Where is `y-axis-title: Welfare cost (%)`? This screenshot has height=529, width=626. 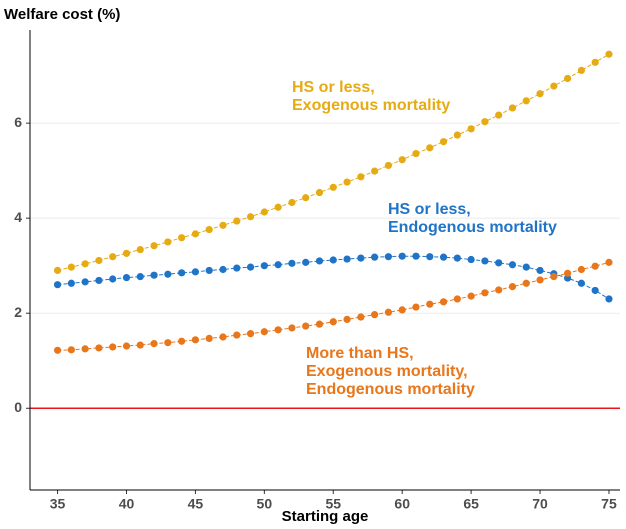 y-axis-title: Welfare cost (%) is located at coordinates (62, 14).